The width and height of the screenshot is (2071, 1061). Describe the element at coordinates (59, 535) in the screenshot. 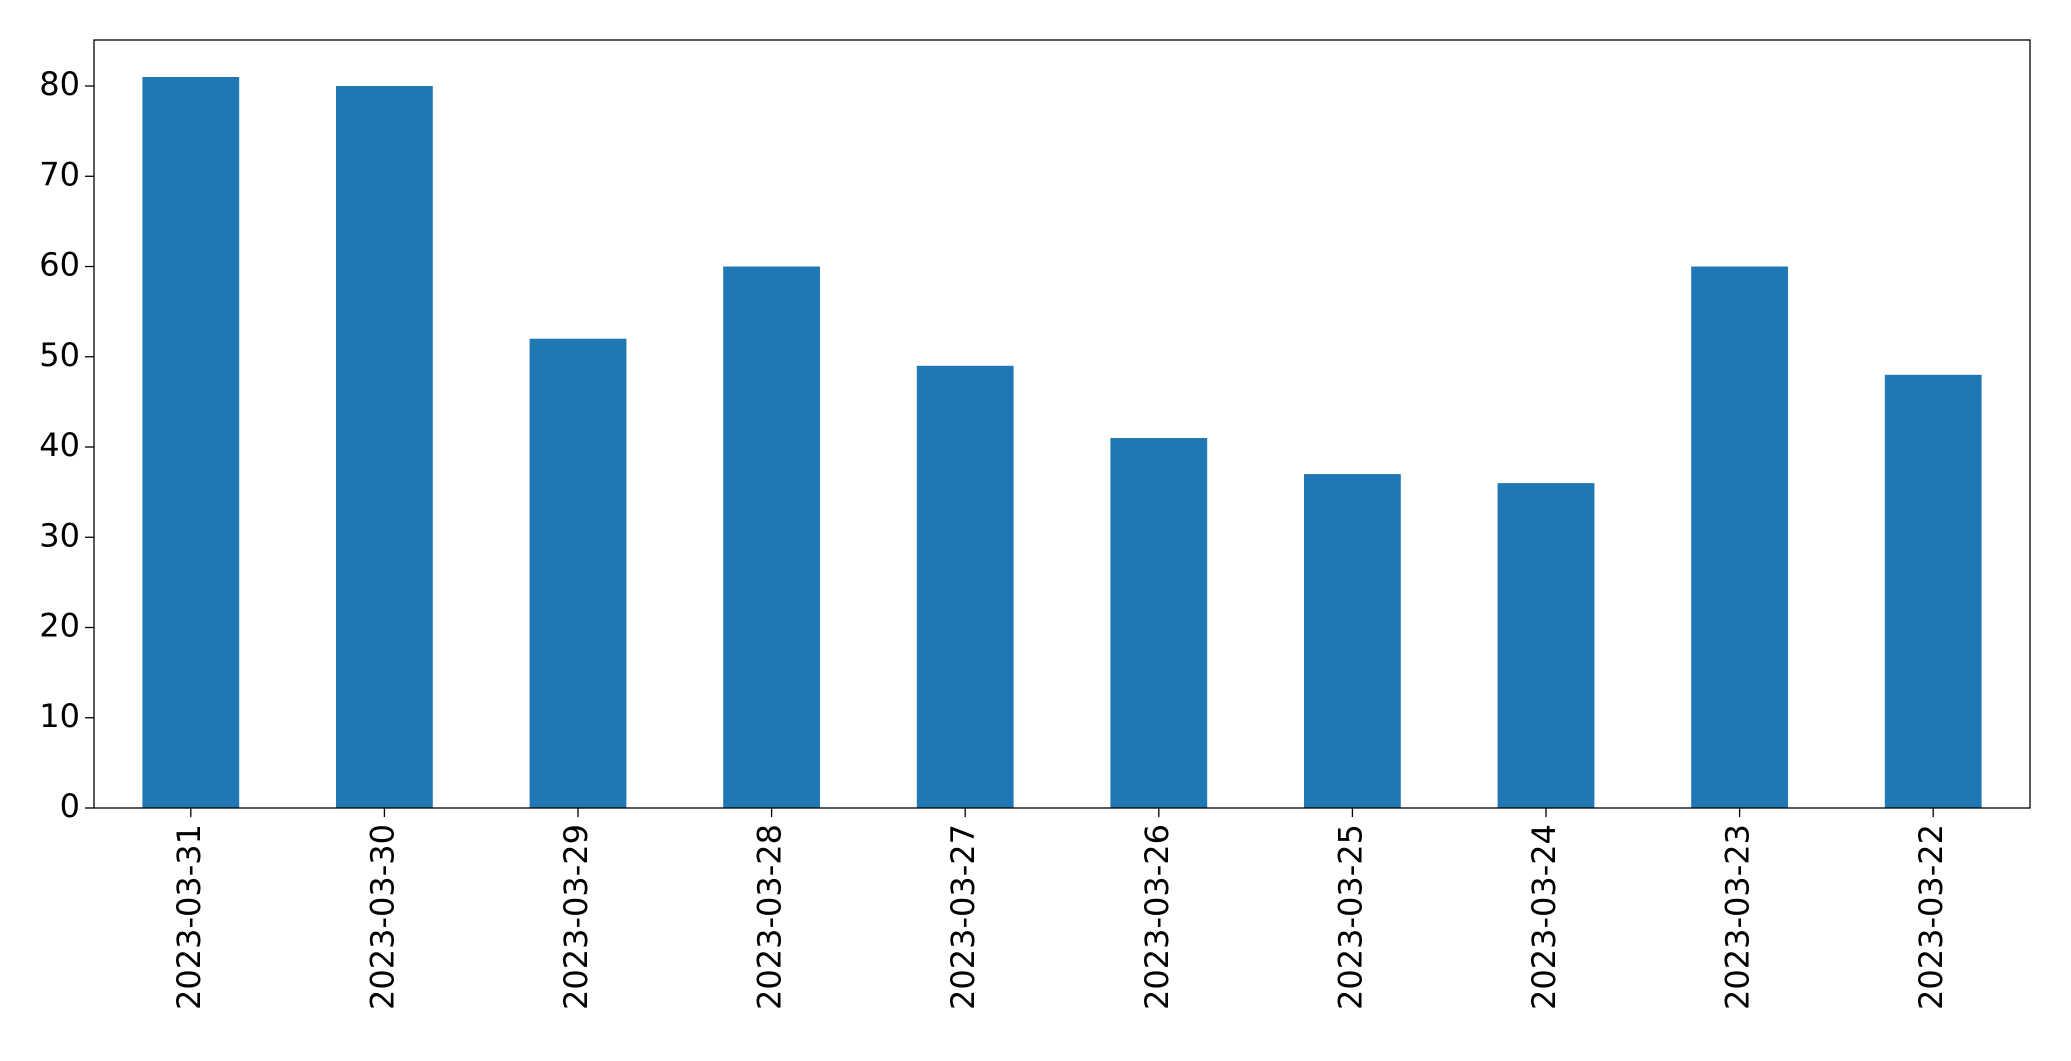

I see `y-tick-label: 30` at that location.